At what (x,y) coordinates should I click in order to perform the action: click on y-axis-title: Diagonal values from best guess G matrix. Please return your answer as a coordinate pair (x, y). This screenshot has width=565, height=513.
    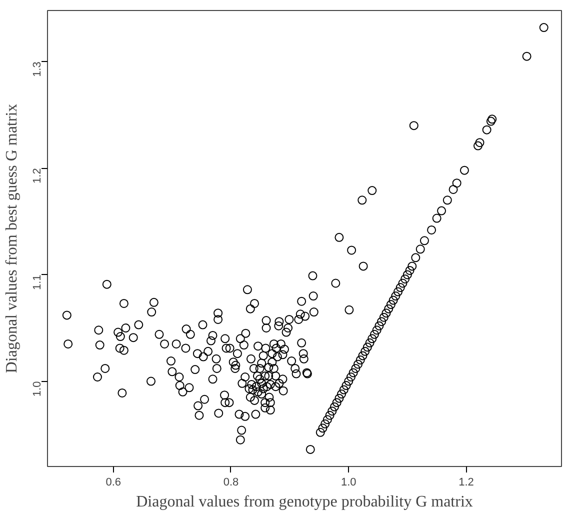
    Looking at the image, I should click on (12, 239).